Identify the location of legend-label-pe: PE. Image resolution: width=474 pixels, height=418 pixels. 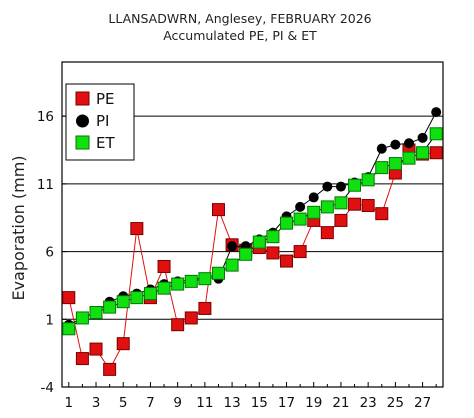
(105, 99).